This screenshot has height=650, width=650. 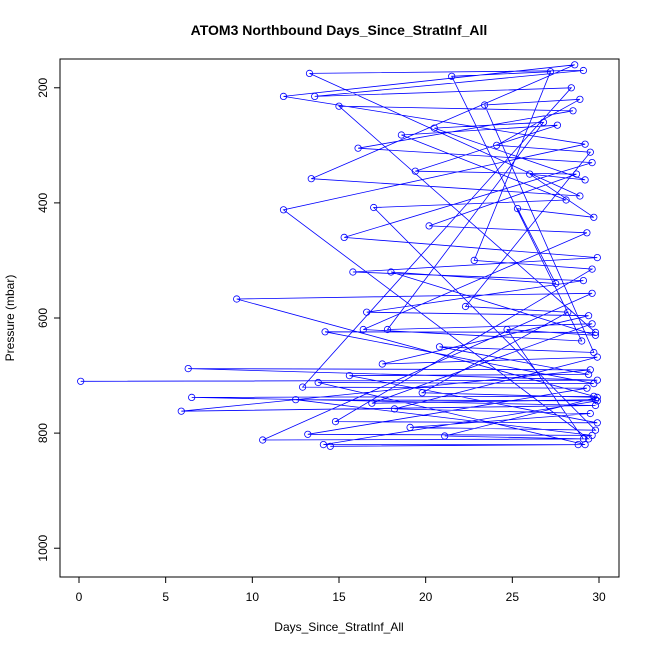 I want to click on y-tick-label: 800, so click(x=43, y=433).